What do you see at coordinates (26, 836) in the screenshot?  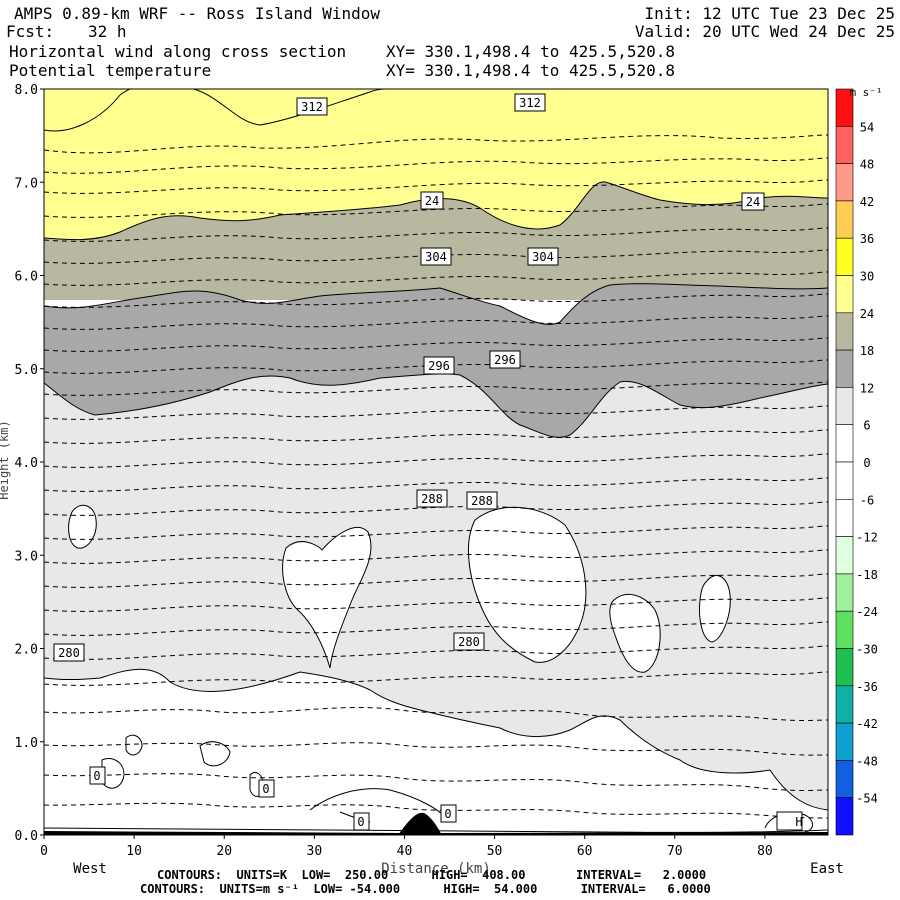 I see `y-tick-label: 0.0` at bounding box center [26, 836].